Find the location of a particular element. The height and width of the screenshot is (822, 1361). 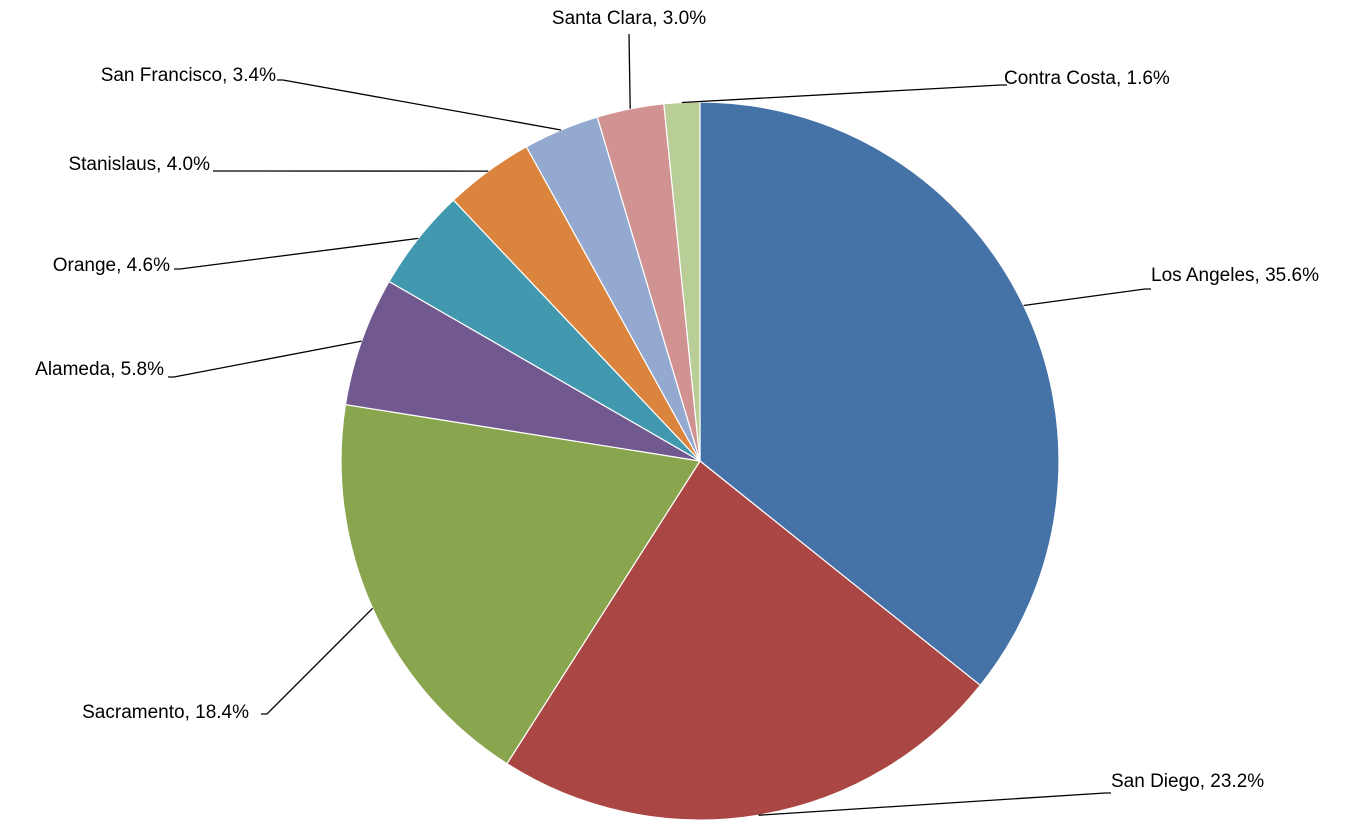

pie-slice-alameda is located at coordinates (522, 371).